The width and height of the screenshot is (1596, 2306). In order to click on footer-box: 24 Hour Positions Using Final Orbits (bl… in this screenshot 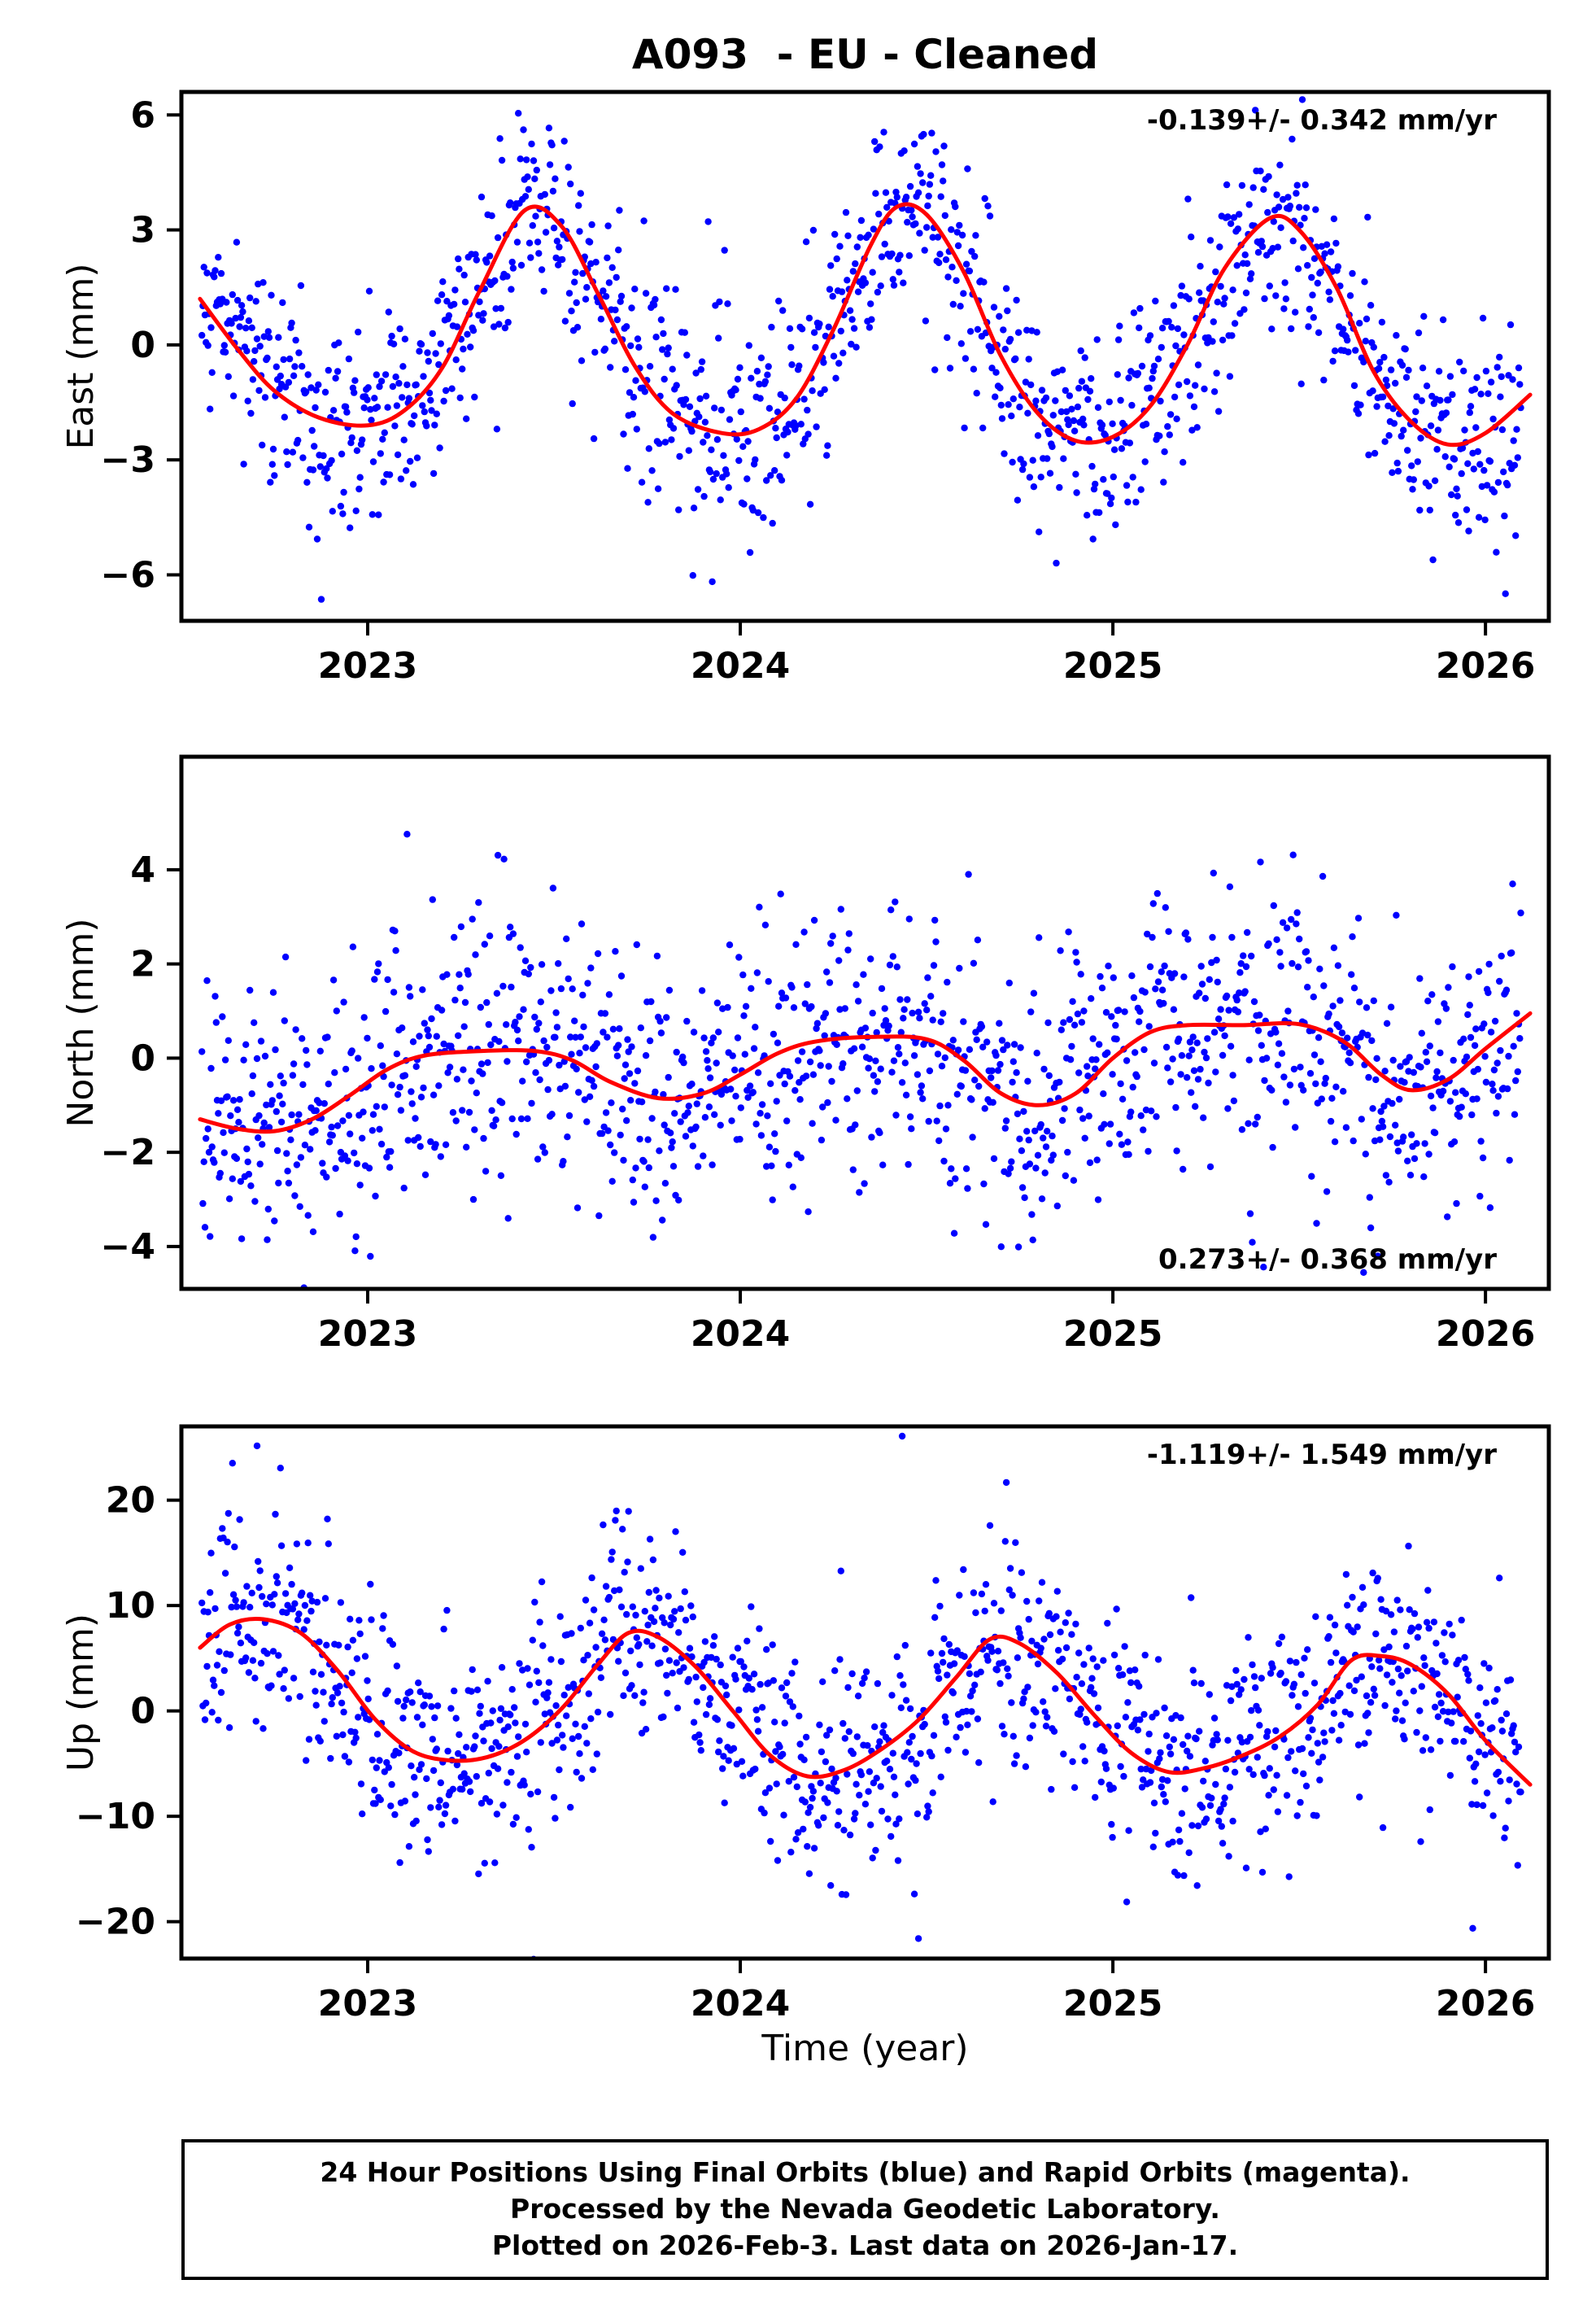, I will do `click(865, 2209)`.